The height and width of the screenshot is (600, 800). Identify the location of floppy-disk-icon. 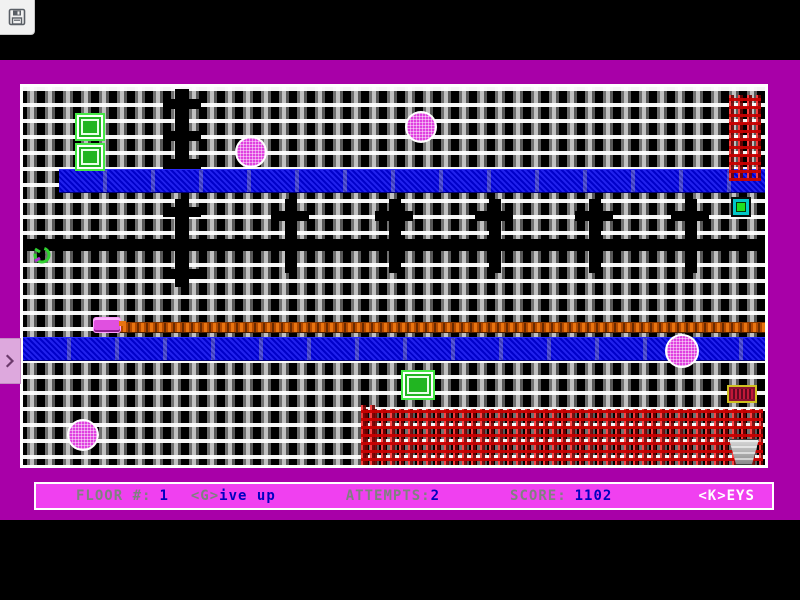
(17, 17).